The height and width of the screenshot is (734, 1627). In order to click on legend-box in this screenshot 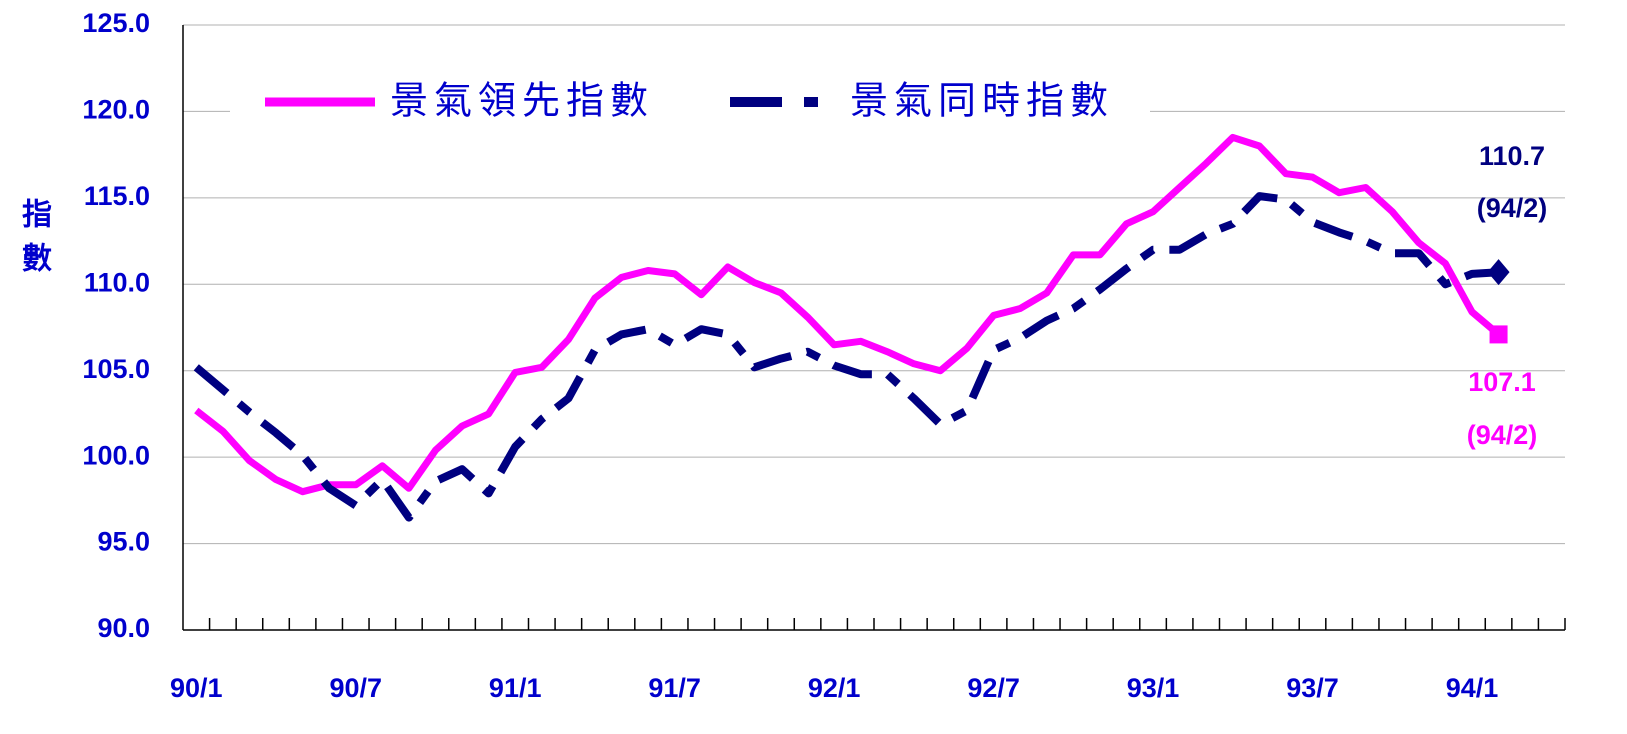, I will do `click(690, 102)`.